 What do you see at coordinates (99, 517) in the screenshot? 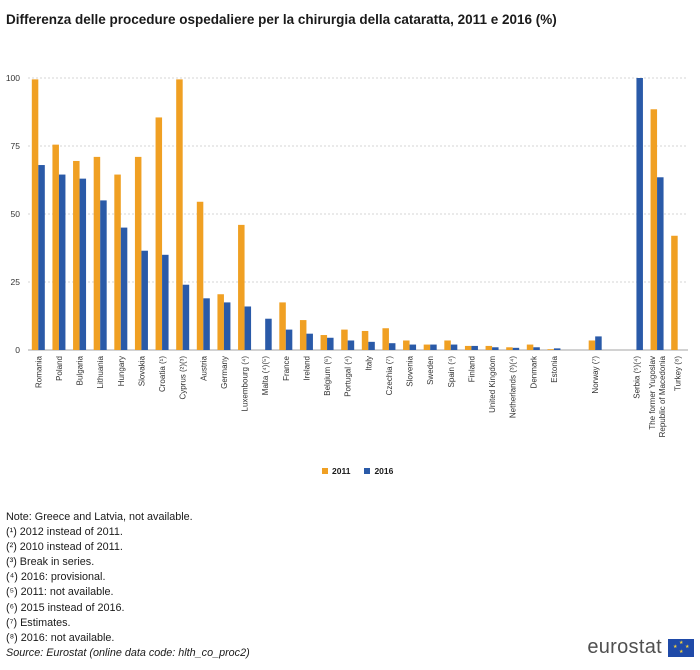
I see `footnote: Note: Greece and Latvia, not available.` at bounding box center [99, 517].